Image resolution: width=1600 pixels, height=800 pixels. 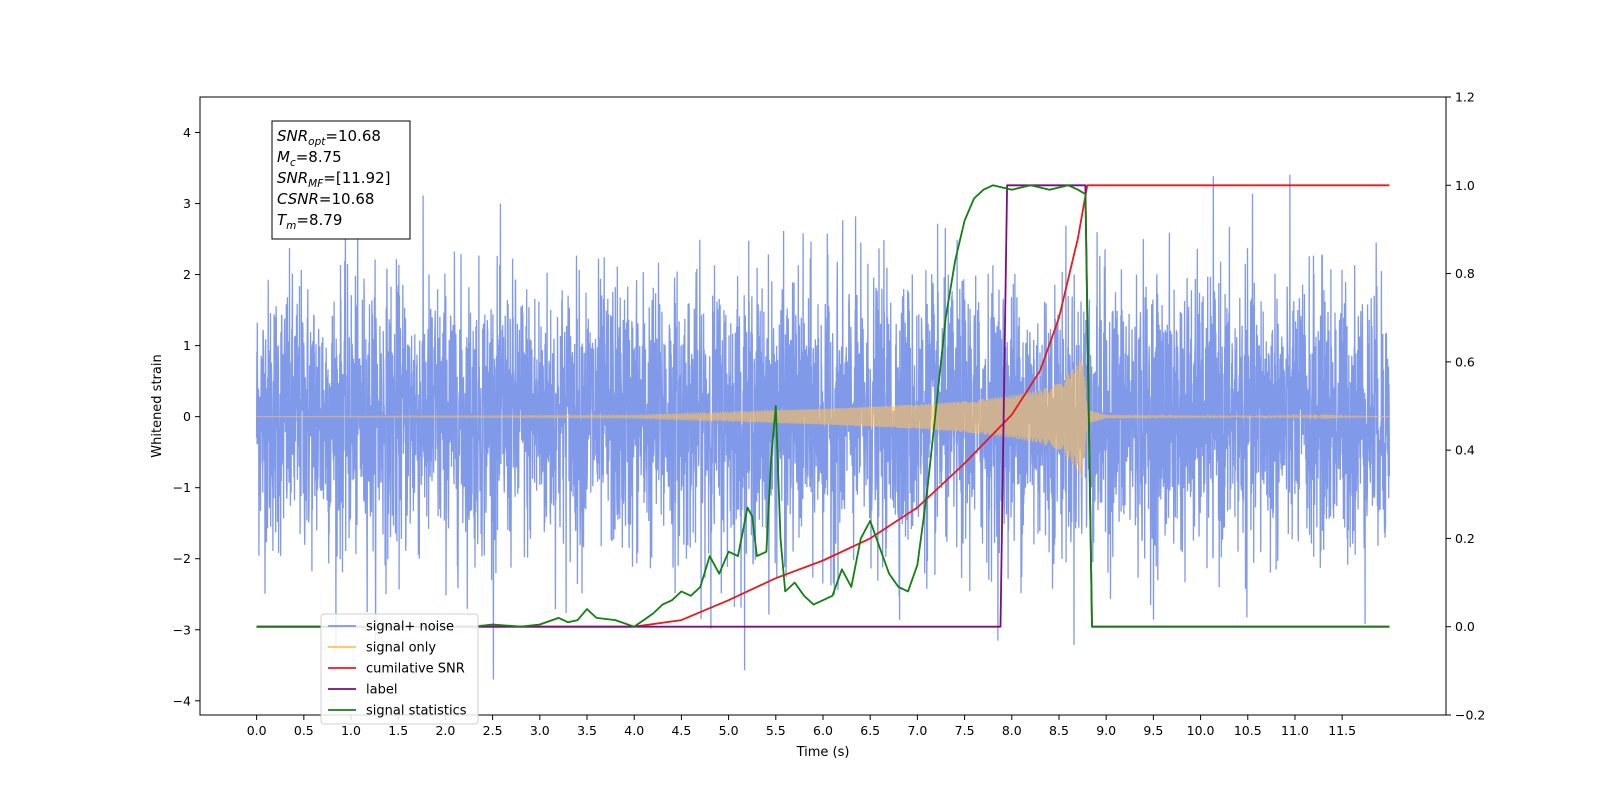 What do you see at coordinates (540, 730) in the screenshot?
I see `x-tick-label: 3.0` at bounding box center [540, 730].